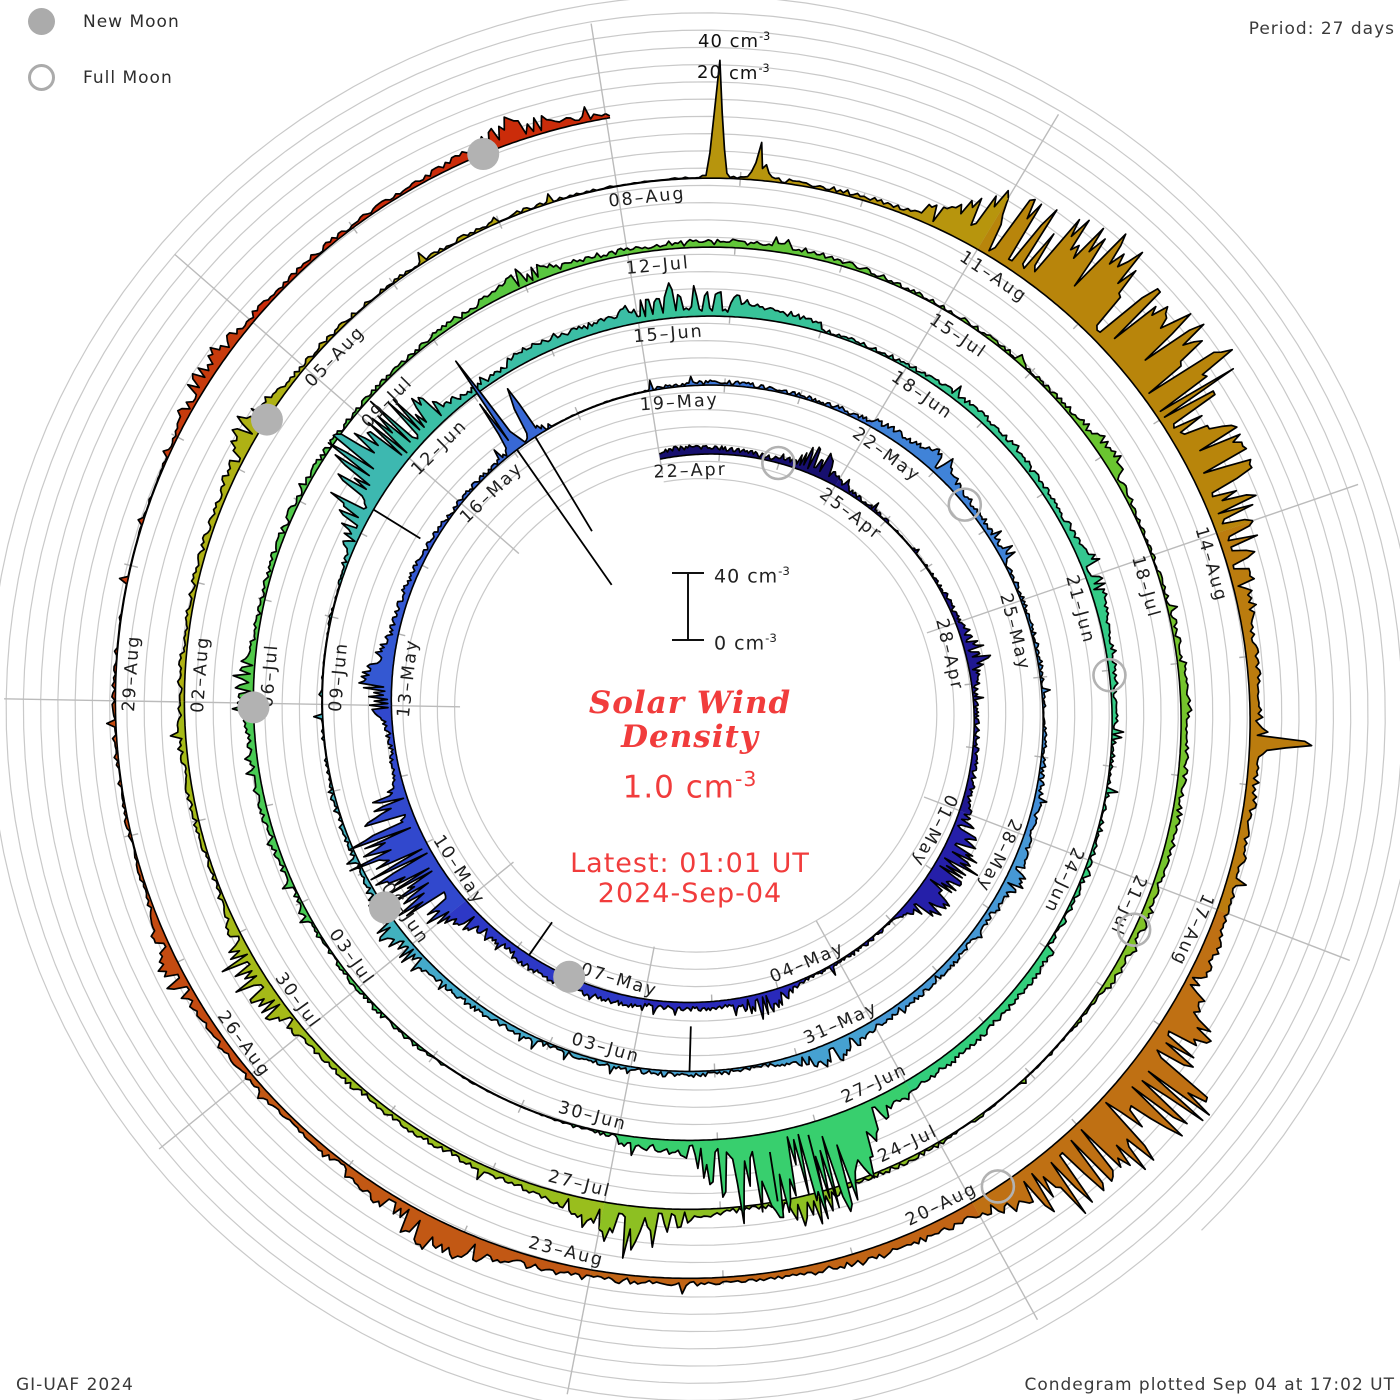 Image resolution: width=1400 pixels, height=1400 pixels. I want to click on full-moon-icon, so click(41, 77).